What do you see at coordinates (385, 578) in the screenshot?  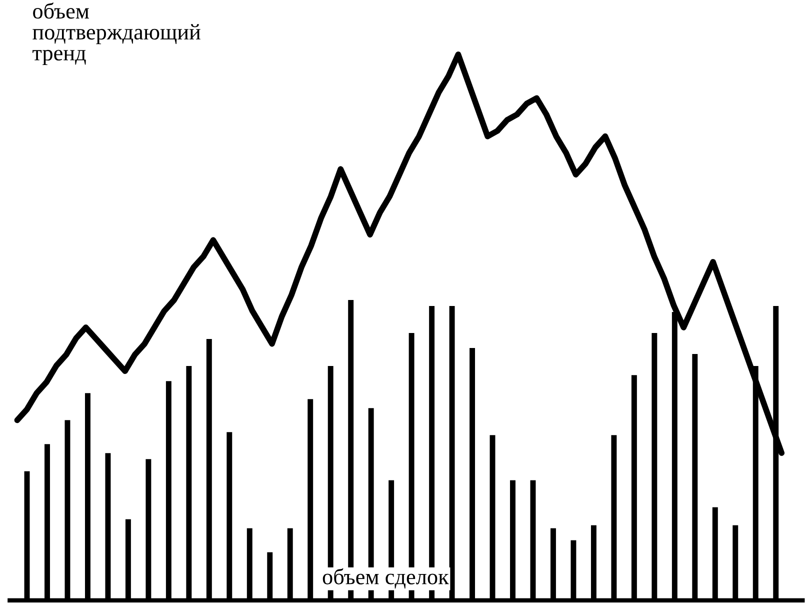 I see `annotation: объем сделок` at bounding box center [385, 578].